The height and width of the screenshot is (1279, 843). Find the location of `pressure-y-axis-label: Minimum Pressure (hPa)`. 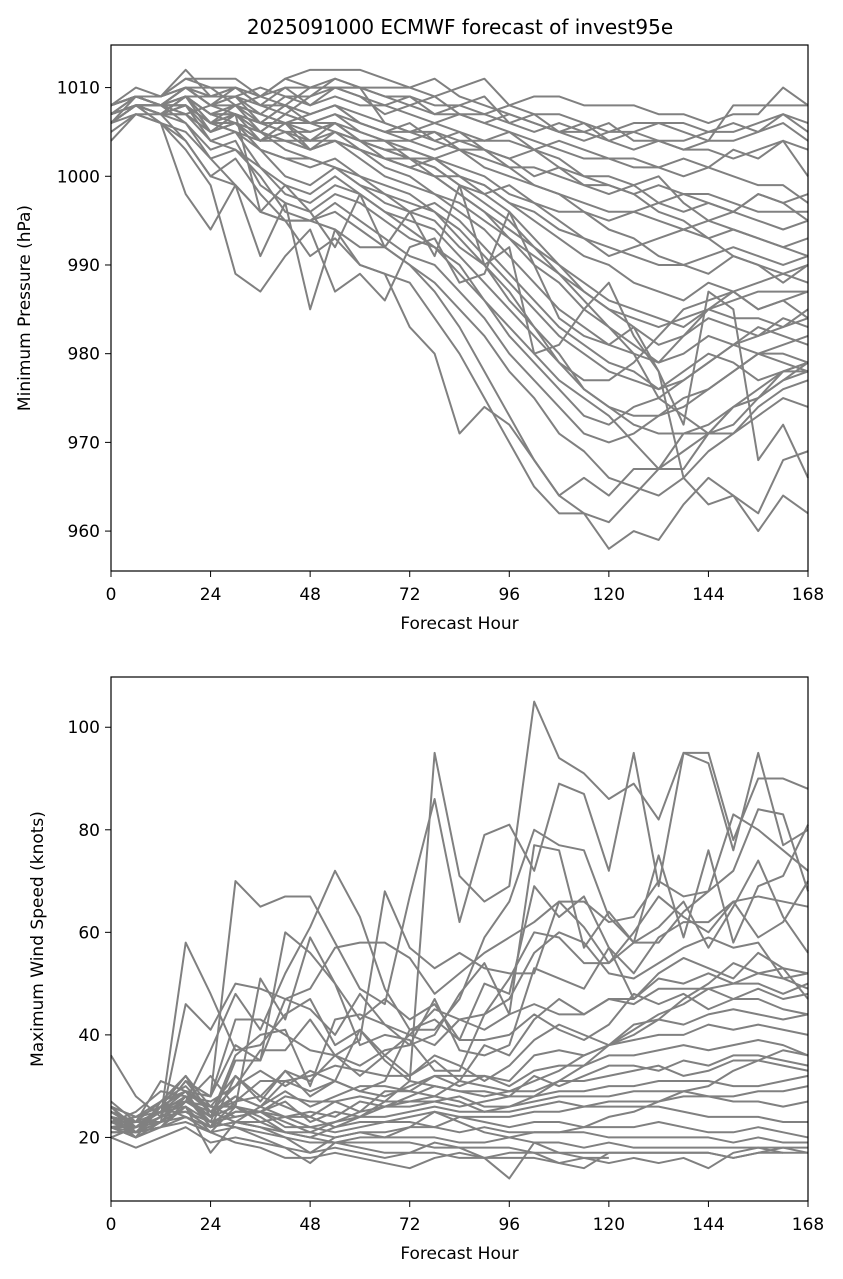

pressure-y-axis-label: Minimum Pressure (hPa) is located at coordinates (25, 308).